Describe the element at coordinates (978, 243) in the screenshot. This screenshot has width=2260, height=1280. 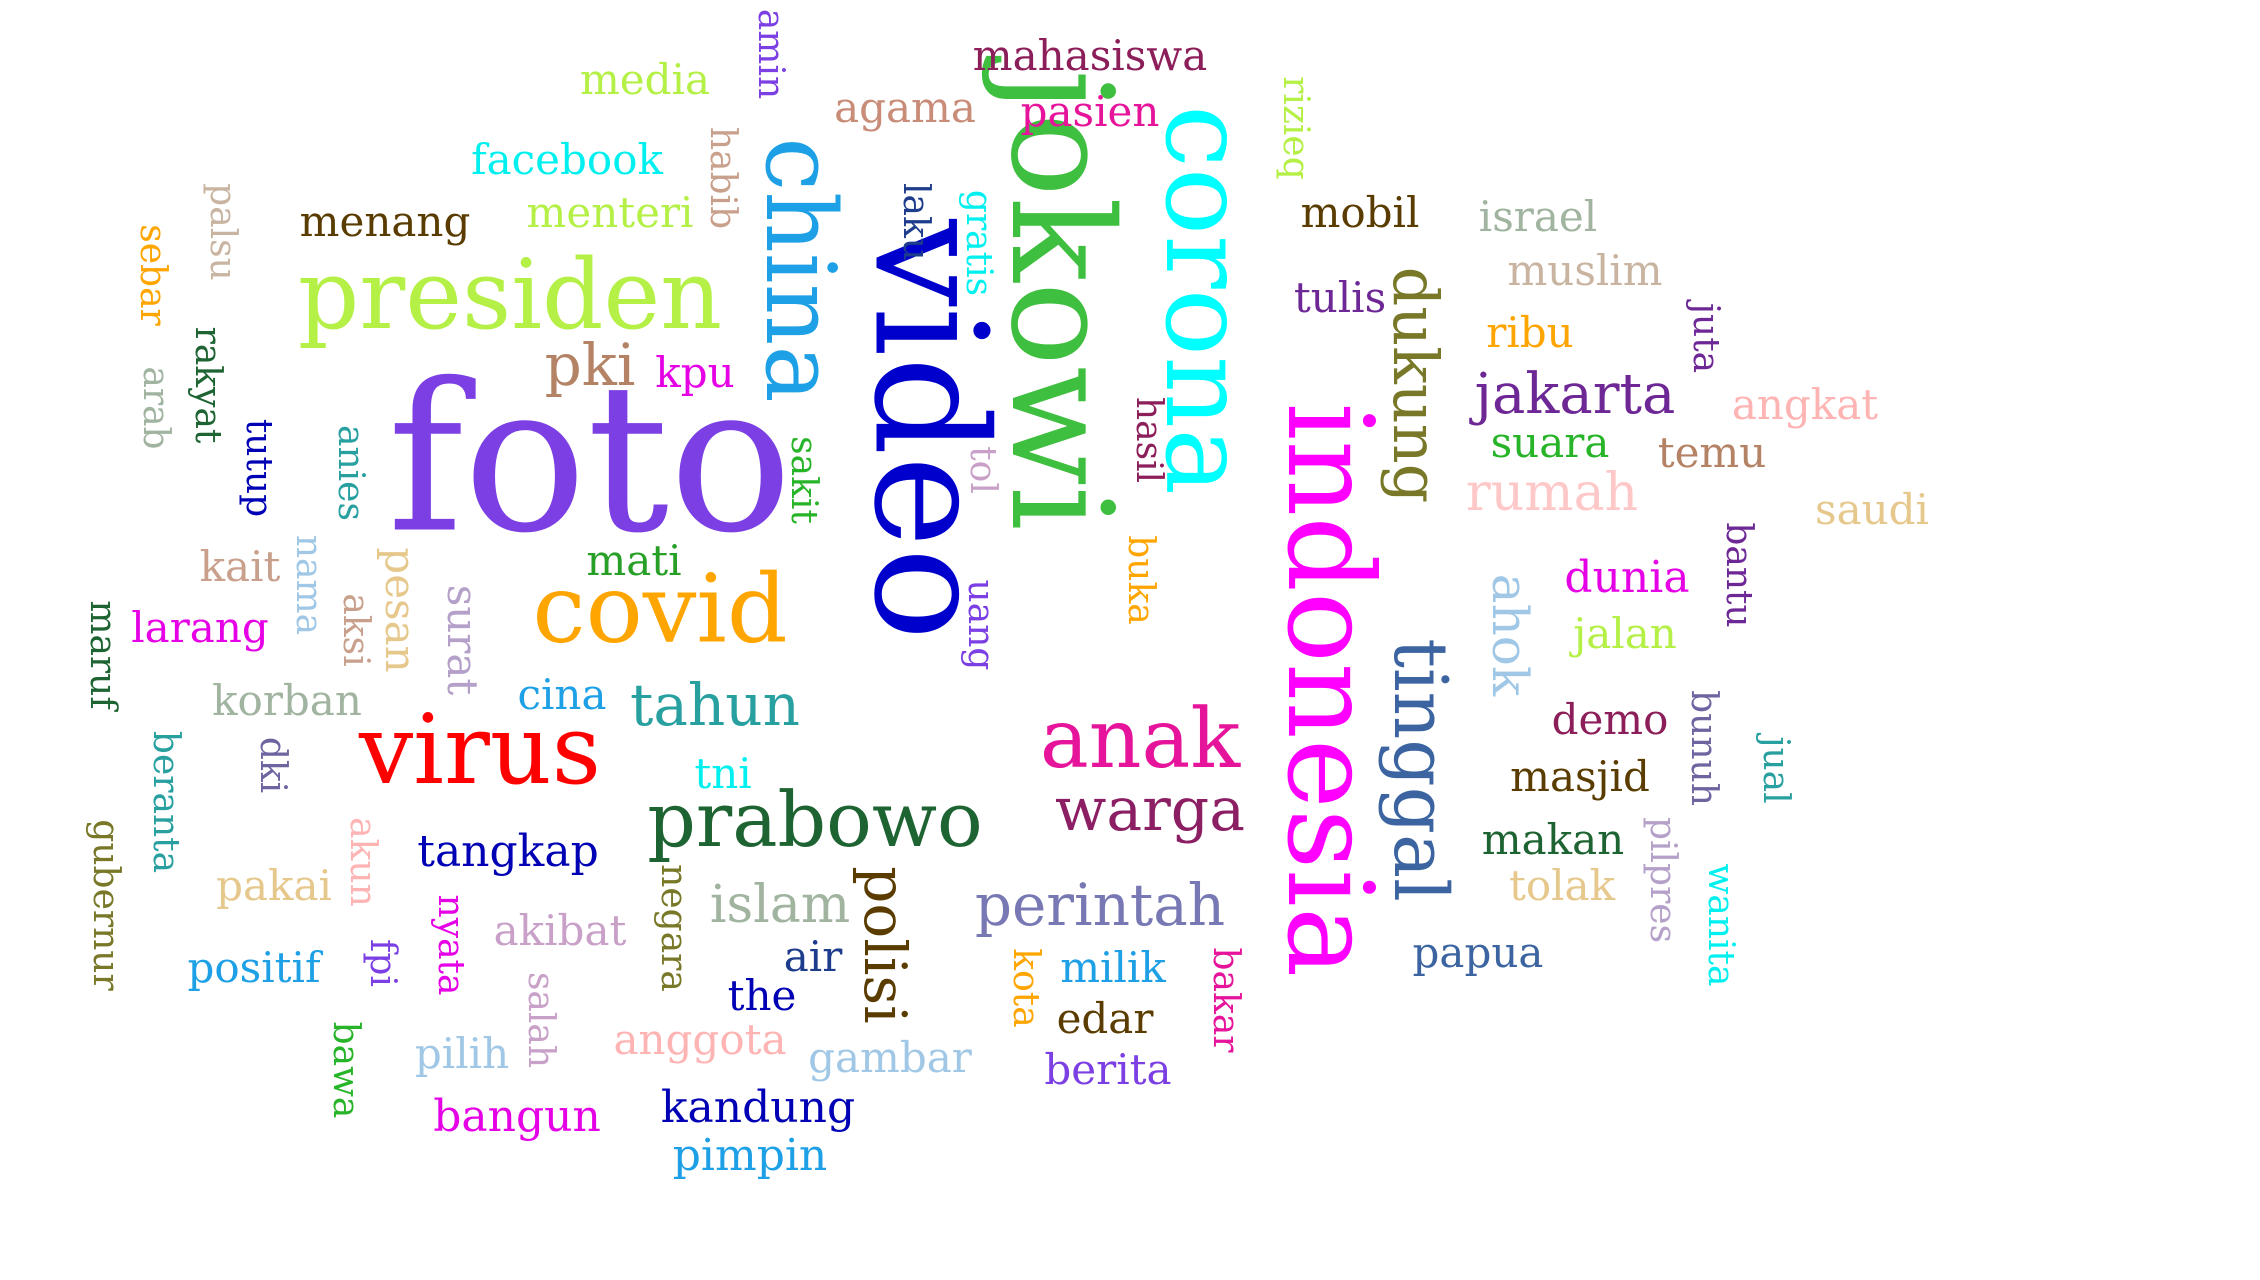
I see `word-gratis: gratis` at that location.